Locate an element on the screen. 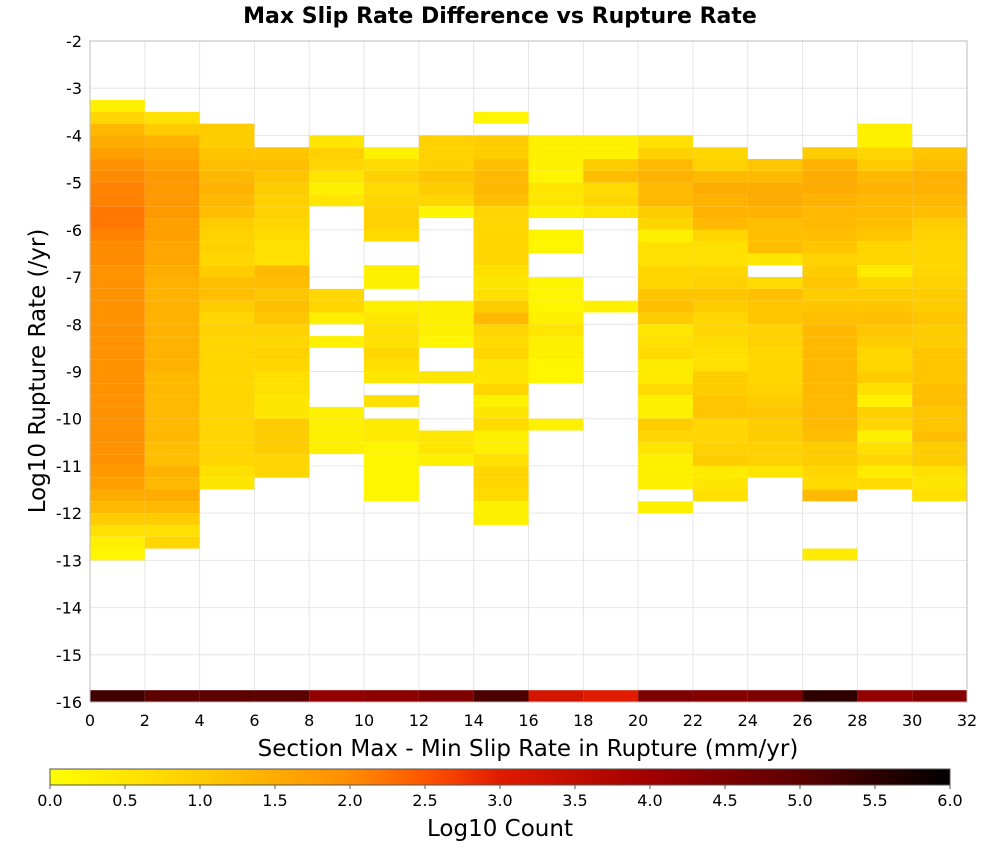  y-tick-label: -5 is located at coordinates (74, 183).